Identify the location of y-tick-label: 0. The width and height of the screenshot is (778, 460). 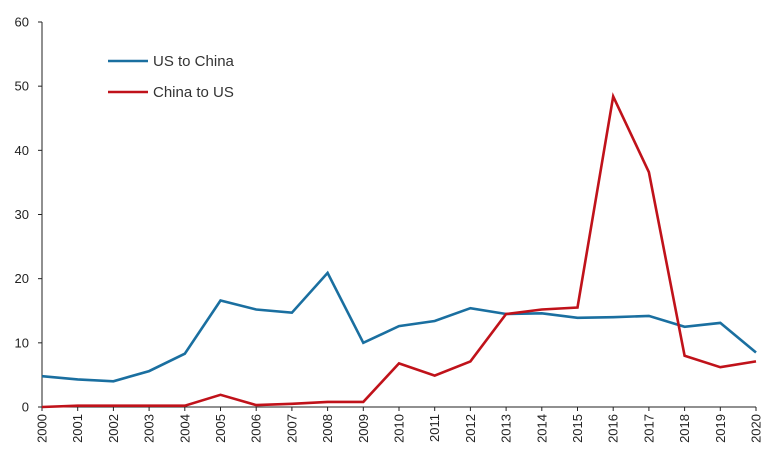
(25, 407).